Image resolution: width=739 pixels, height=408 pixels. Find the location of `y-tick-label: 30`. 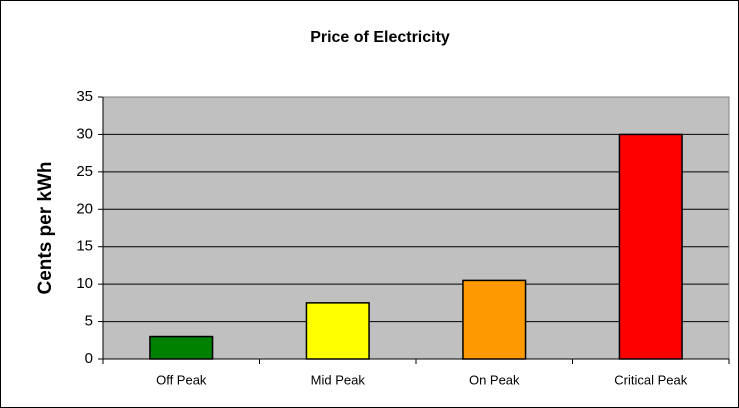

y-tick-label: 30 is located at coordinates (84, 133).